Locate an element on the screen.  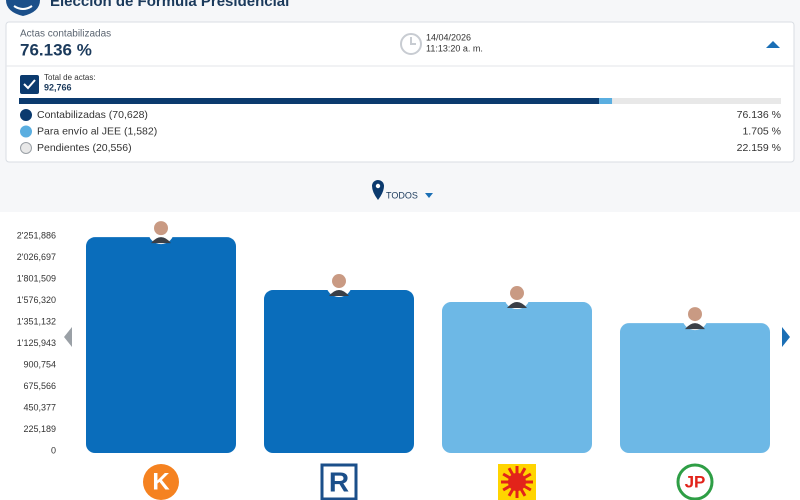
party-logo: JP is located at coordinates (695, 481).